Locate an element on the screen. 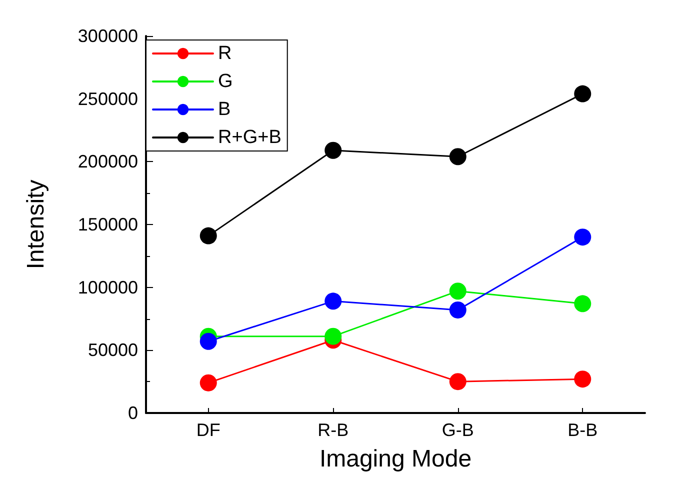 The height and width of the screenshot is (484, 681). y-tick-label: 100000 is located at coordinates (108, 287).